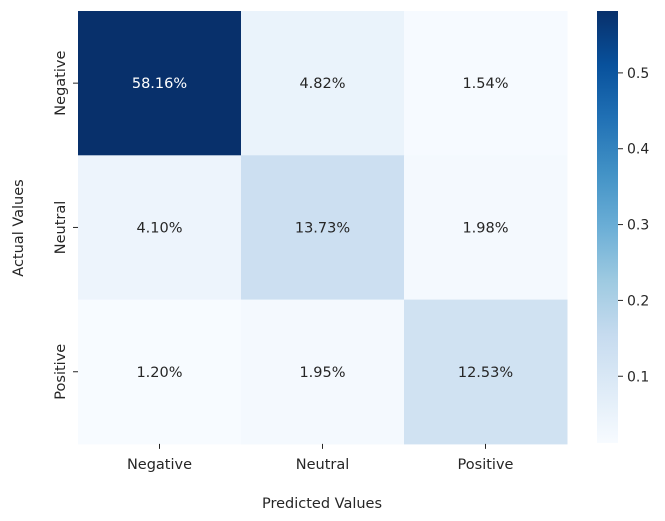 The image size is (665, 521). I want to click on heatmap-cell-negative-negative, so click(160, 83).